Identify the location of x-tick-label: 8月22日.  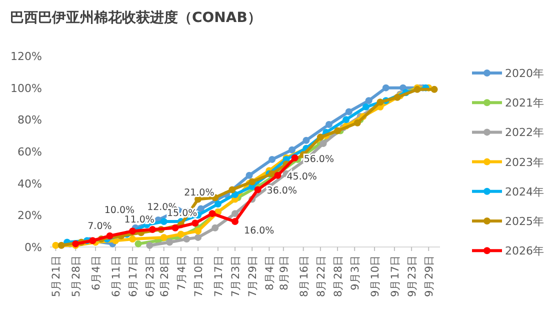
(321, 276).